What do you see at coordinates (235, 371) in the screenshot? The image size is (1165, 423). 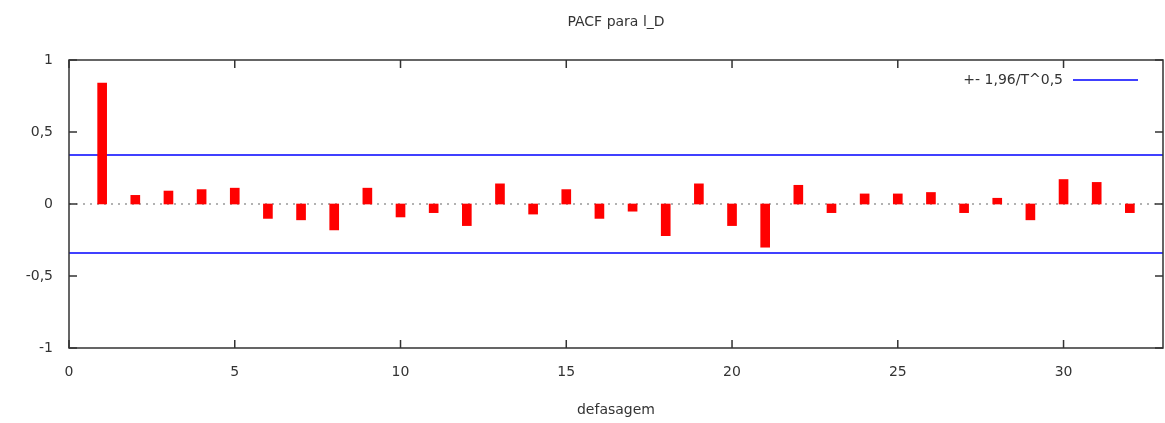 I see `x-tick-label: 5` at bounding box center [235, 371].